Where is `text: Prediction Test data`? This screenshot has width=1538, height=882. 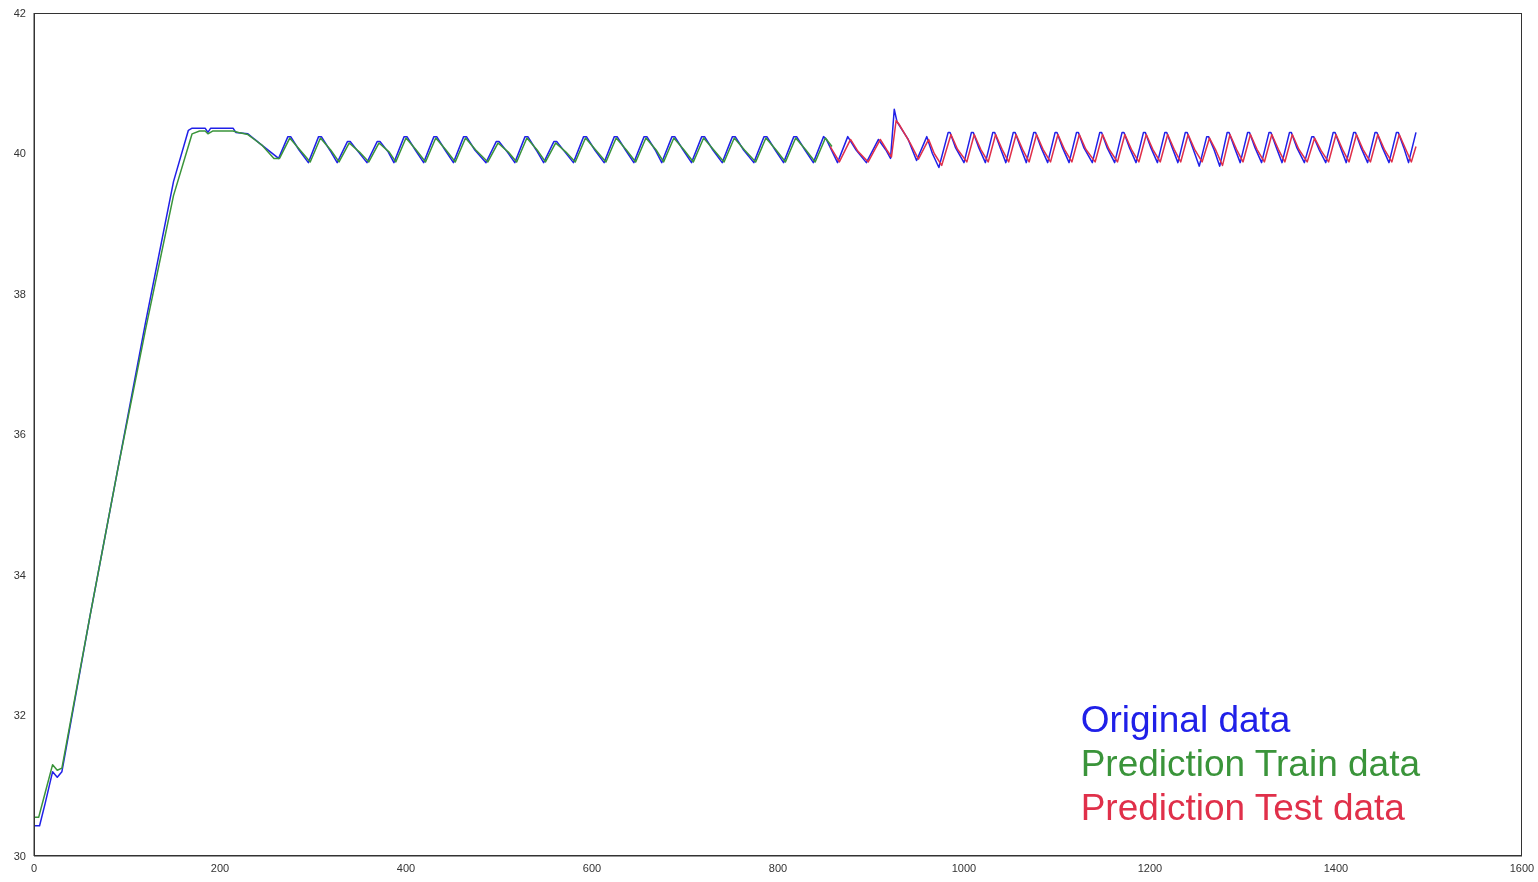
text: Prediction Test data is located at coordinates (1243, 808).